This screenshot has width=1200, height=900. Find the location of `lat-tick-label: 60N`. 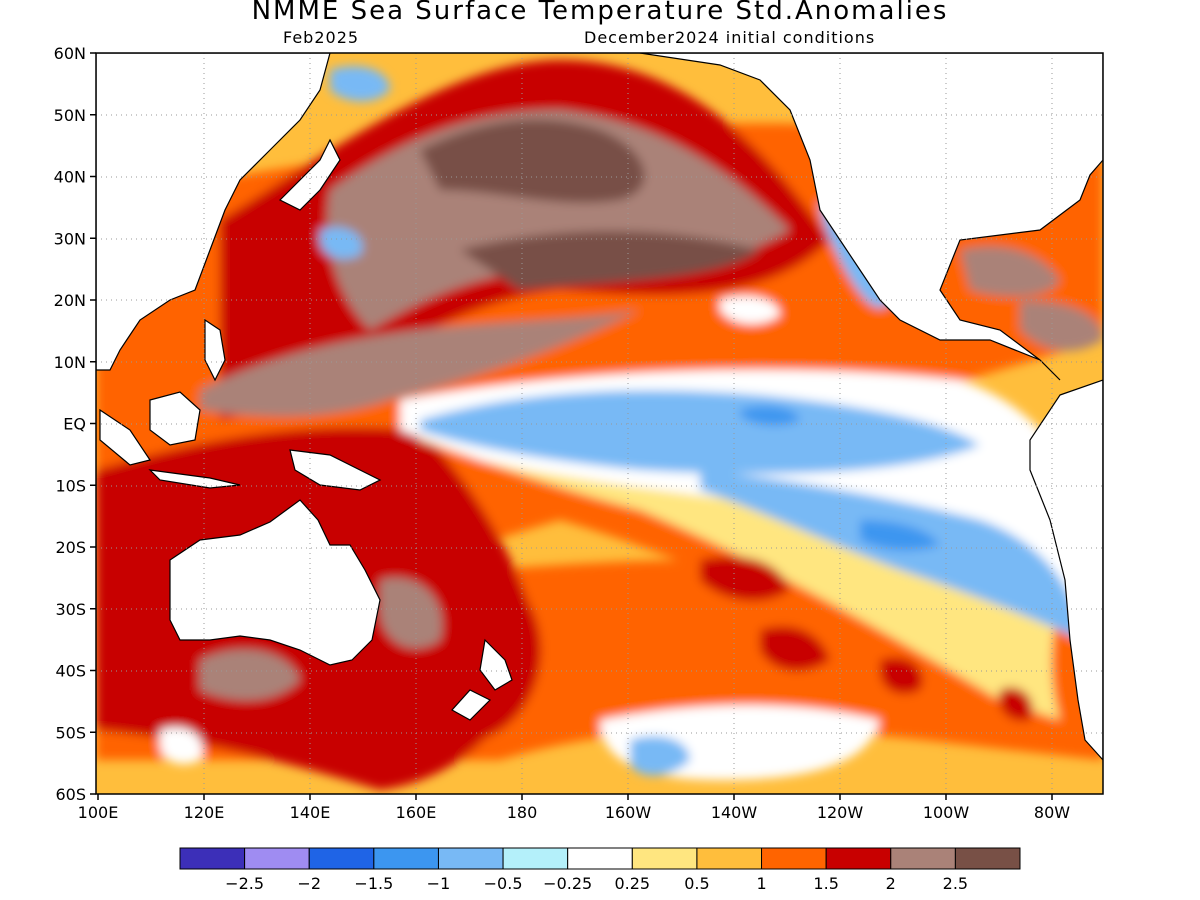

lat-tick-label: 60N is located at coordinates (70, 53).